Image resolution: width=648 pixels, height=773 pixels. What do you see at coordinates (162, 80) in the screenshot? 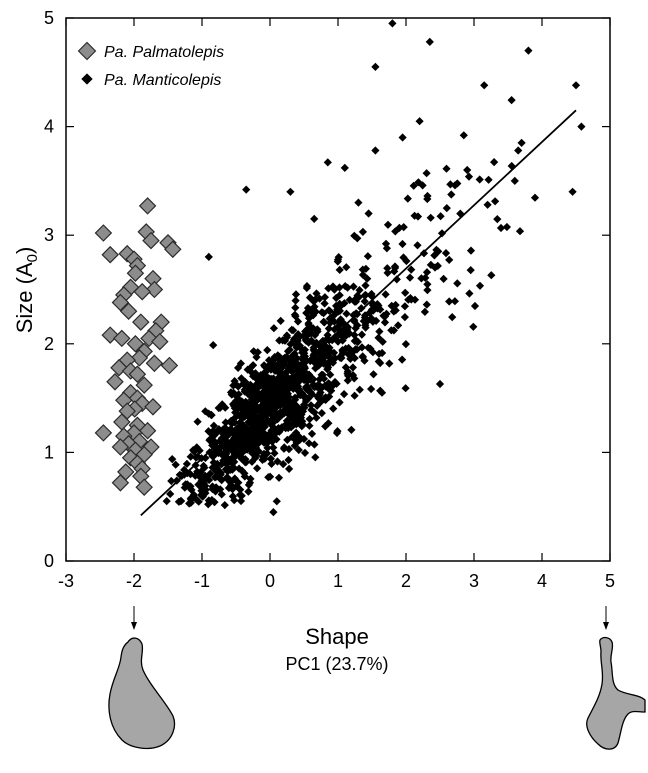
I see `legend-label-manticolepis: Pa. Manticolepis` at bounding box center [162, 80].